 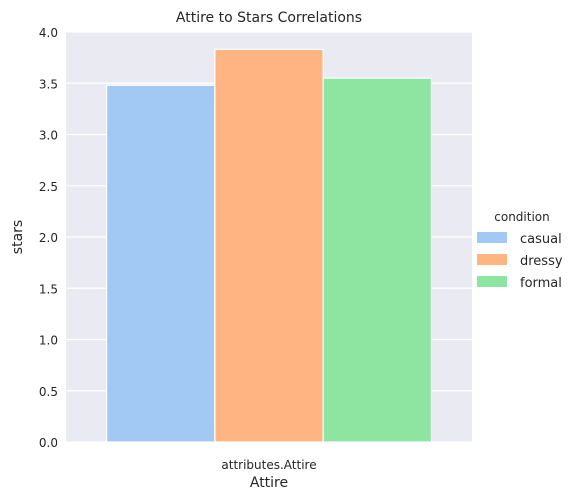 I want to click on x-tick-label: attributes.Attire, so click(x=268, y=465).